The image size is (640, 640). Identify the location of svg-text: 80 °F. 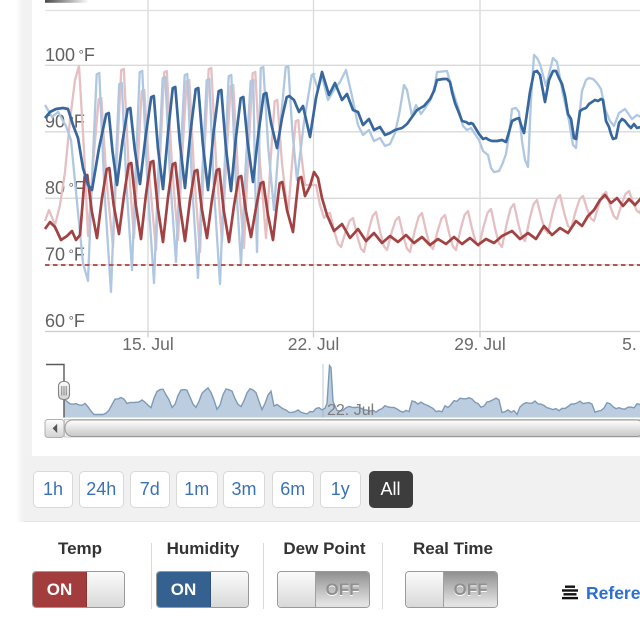
(65, 188).